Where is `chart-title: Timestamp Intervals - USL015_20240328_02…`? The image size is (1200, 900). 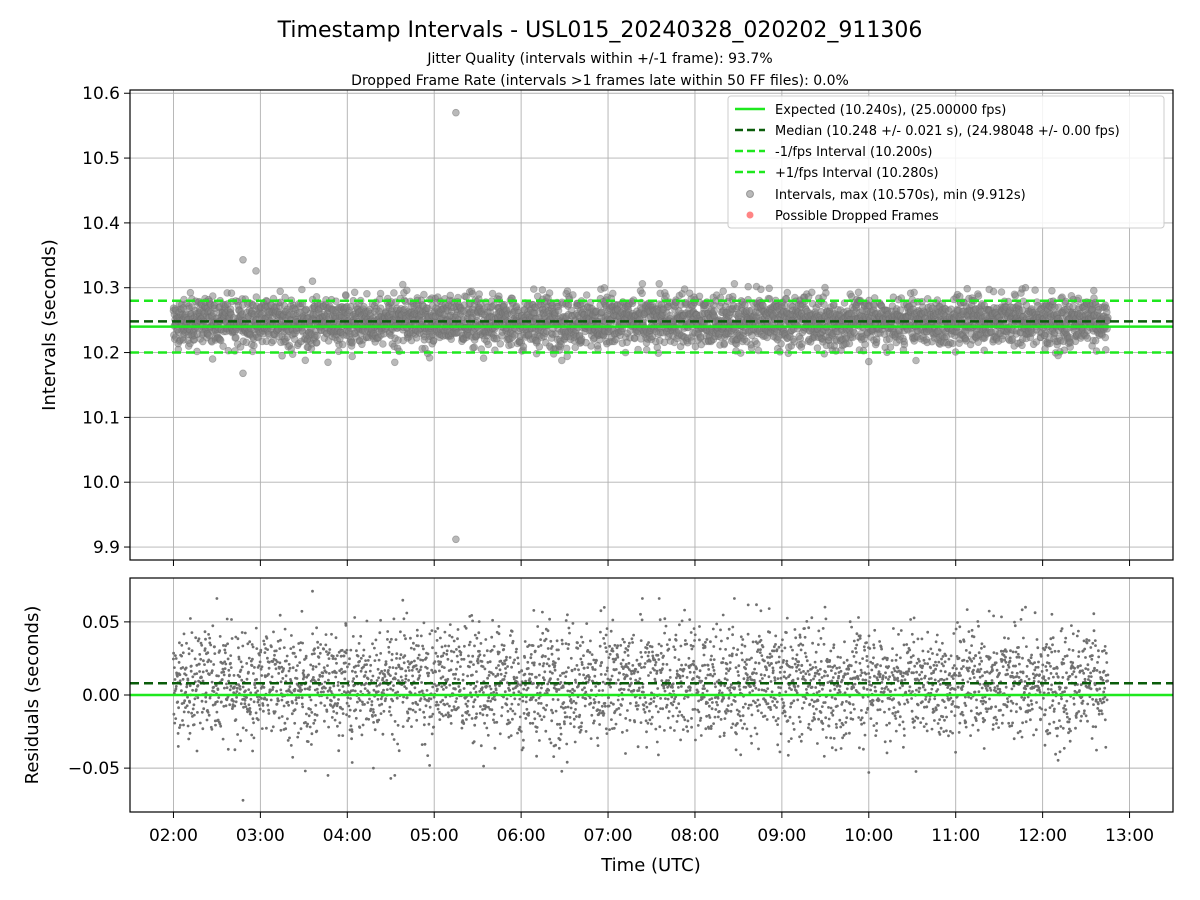
chart-title: Timestamp Intervals - USL015_20240328_02… is located at coordinates (600, 30).